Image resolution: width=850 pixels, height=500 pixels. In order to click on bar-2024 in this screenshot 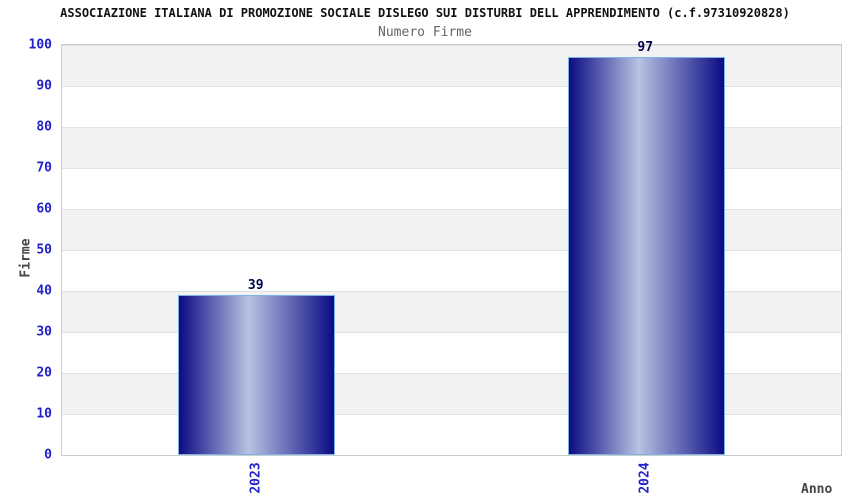, I will do `click(646, 256)`.